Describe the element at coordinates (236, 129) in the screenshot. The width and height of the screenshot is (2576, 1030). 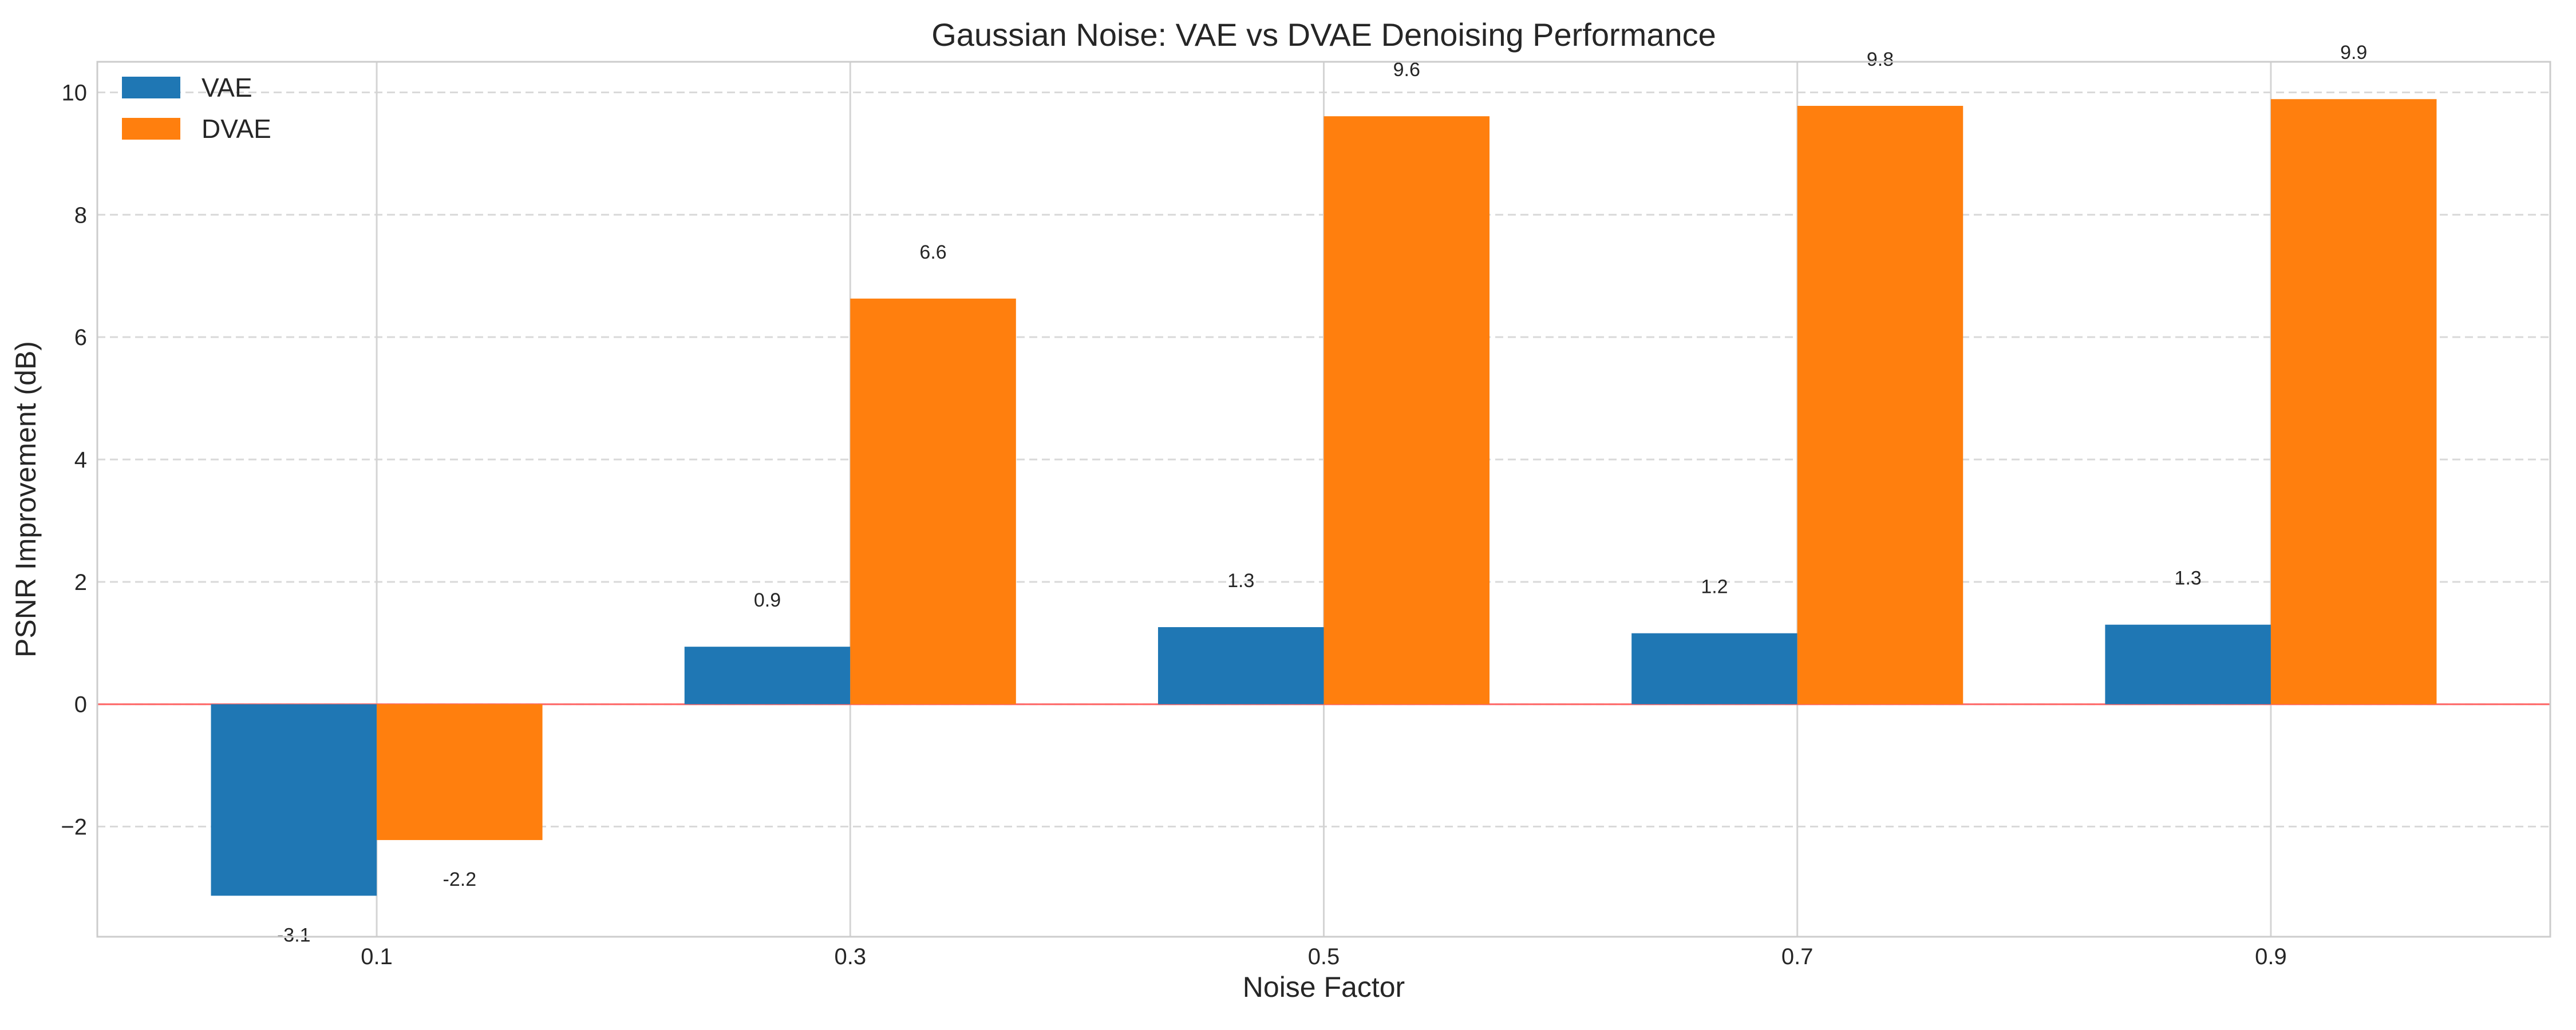
I see `dvae-legend-label: DVAE` at that location.